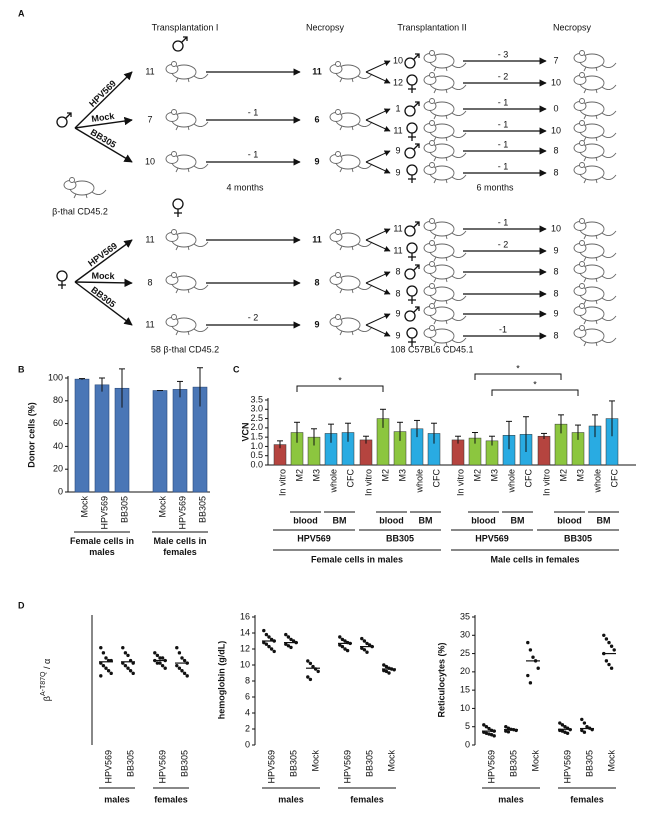 This screenshot has width=649, height=816. I want to click on loss-label: - 1, so click(503, 124).